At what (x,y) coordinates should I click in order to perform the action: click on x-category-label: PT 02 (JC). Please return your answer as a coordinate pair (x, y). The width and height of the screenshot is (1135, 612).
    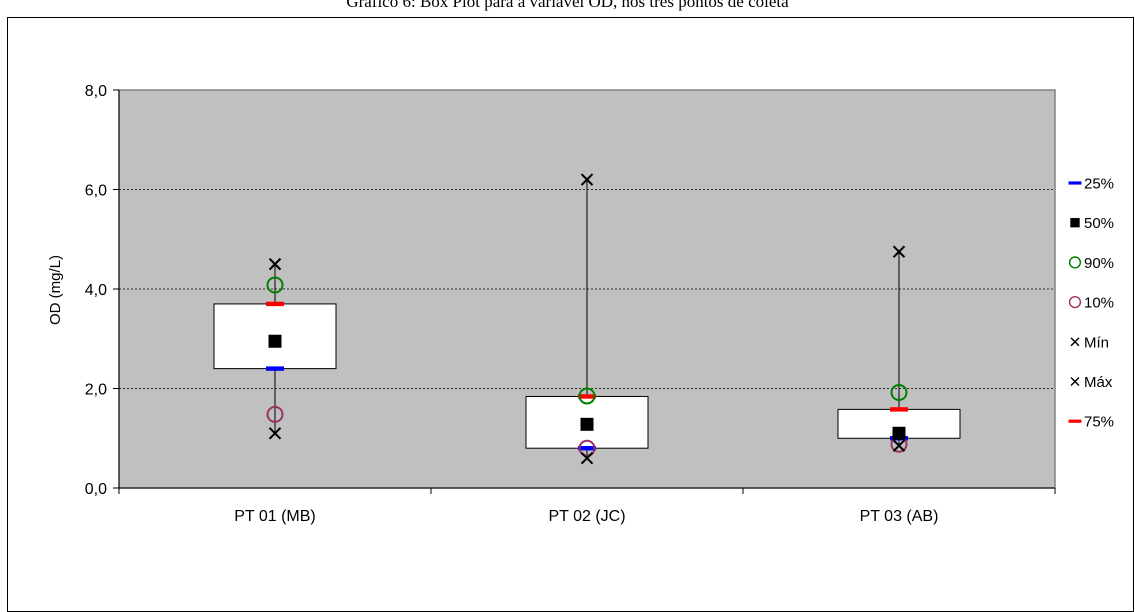
    Looking at the image, I should click on (586, 516).